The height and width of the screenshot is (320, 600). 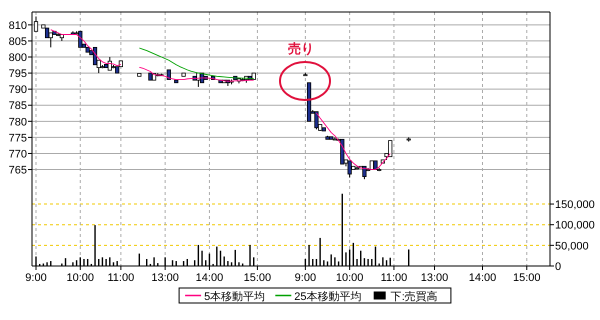 What do you see at coordinates (17, 74) in the screenshot?
I see `y-tick-label: 795` at bounding box center [17, 74].